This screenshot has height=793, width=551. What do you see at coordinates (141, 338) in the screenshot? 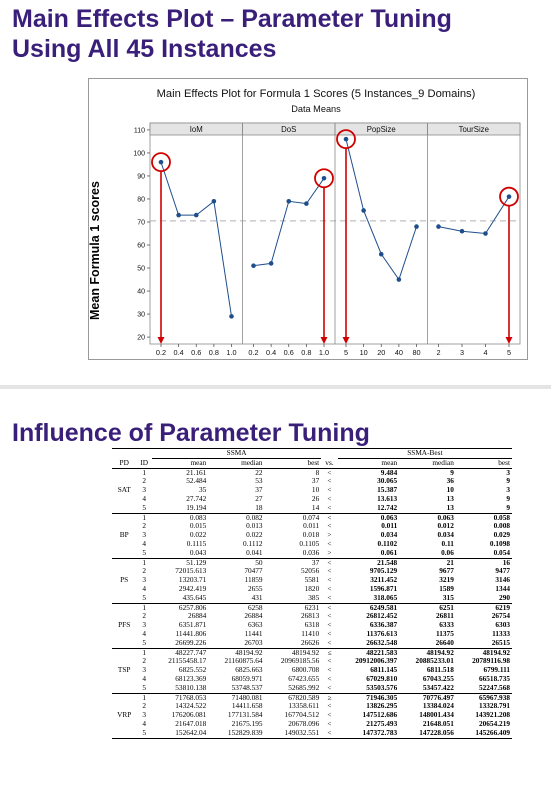
I see `y-tick-label: 20` at bounding box center [141, 338].